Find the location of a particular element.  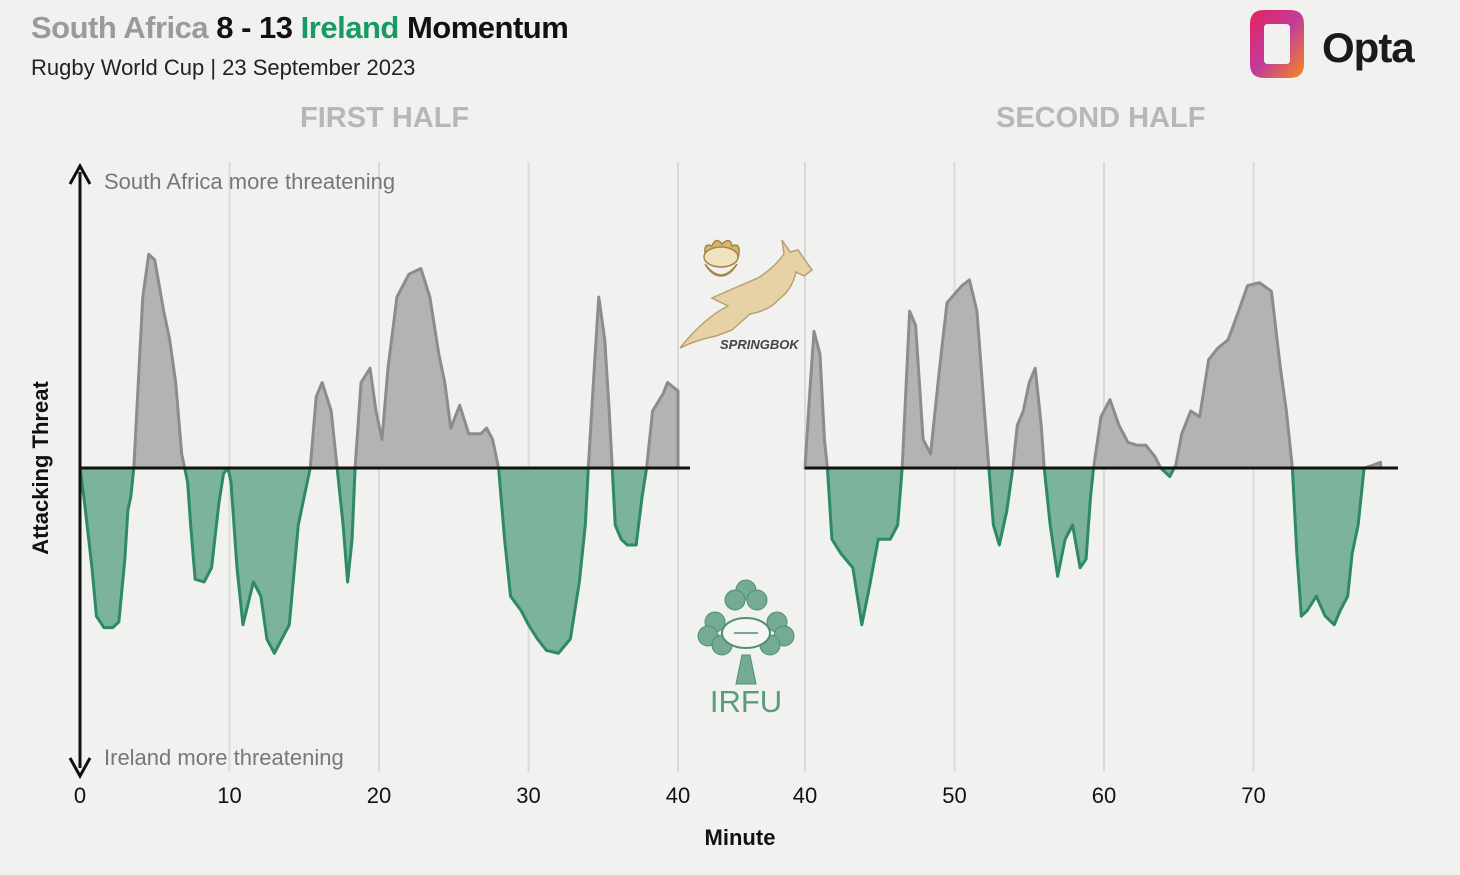

x-tick-label: 60 is located at coordinates (1104, 795).